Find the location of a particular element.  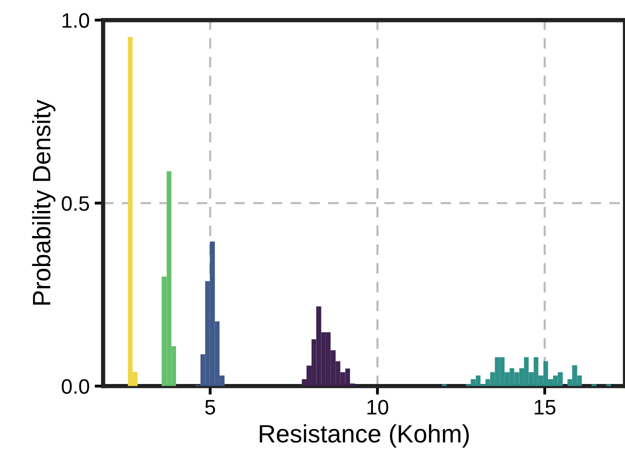

y-tick-label: 0.5 is located at coordinates (76, 203).